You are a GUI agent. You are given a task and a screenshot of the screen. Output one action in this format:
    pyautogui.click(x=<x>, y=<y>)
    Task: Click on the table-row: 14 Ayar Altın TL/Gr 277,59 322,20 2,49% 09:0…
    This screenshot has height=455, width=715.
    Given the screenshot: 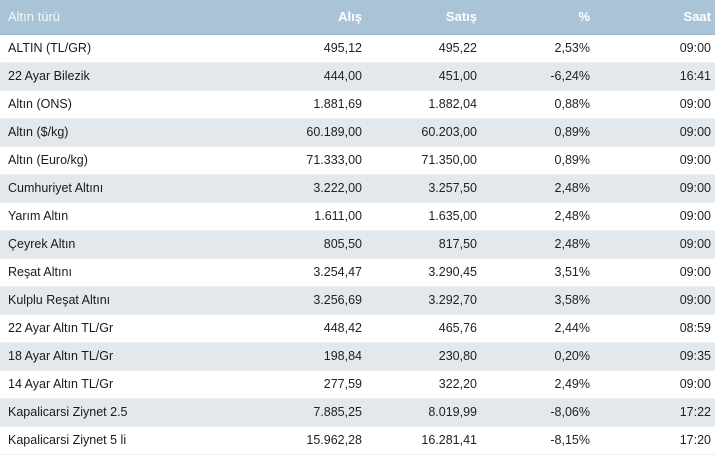 What is the action you would take?
    pyautogui.click(x=357, y=384)
    